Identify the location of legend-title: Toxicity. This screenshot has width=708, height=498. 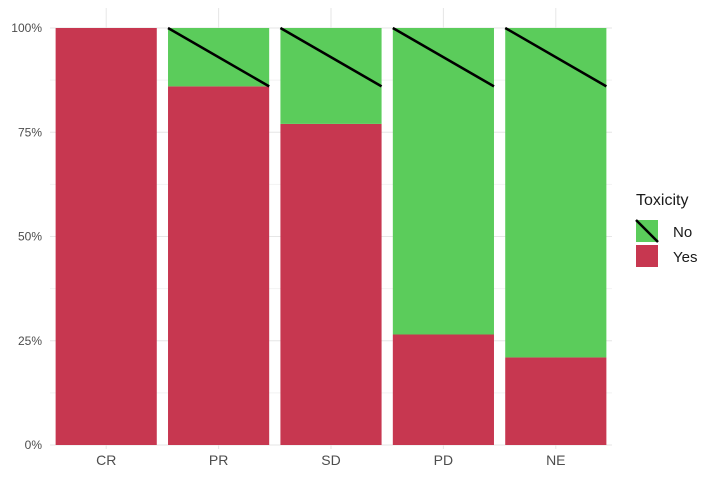
(662, 200).